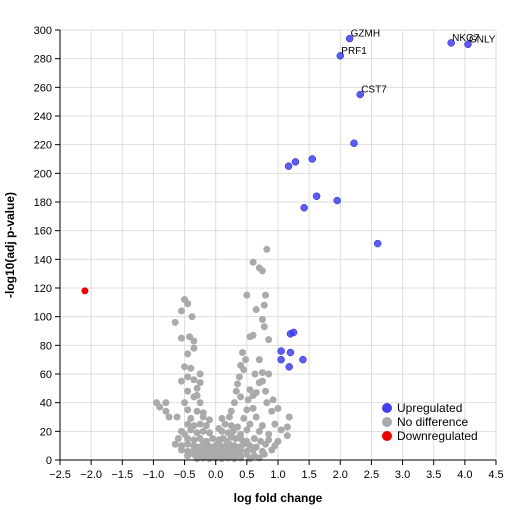 This screenshot has width=510, height=510. I want to click on y-tick: 140, so click(47, 260).